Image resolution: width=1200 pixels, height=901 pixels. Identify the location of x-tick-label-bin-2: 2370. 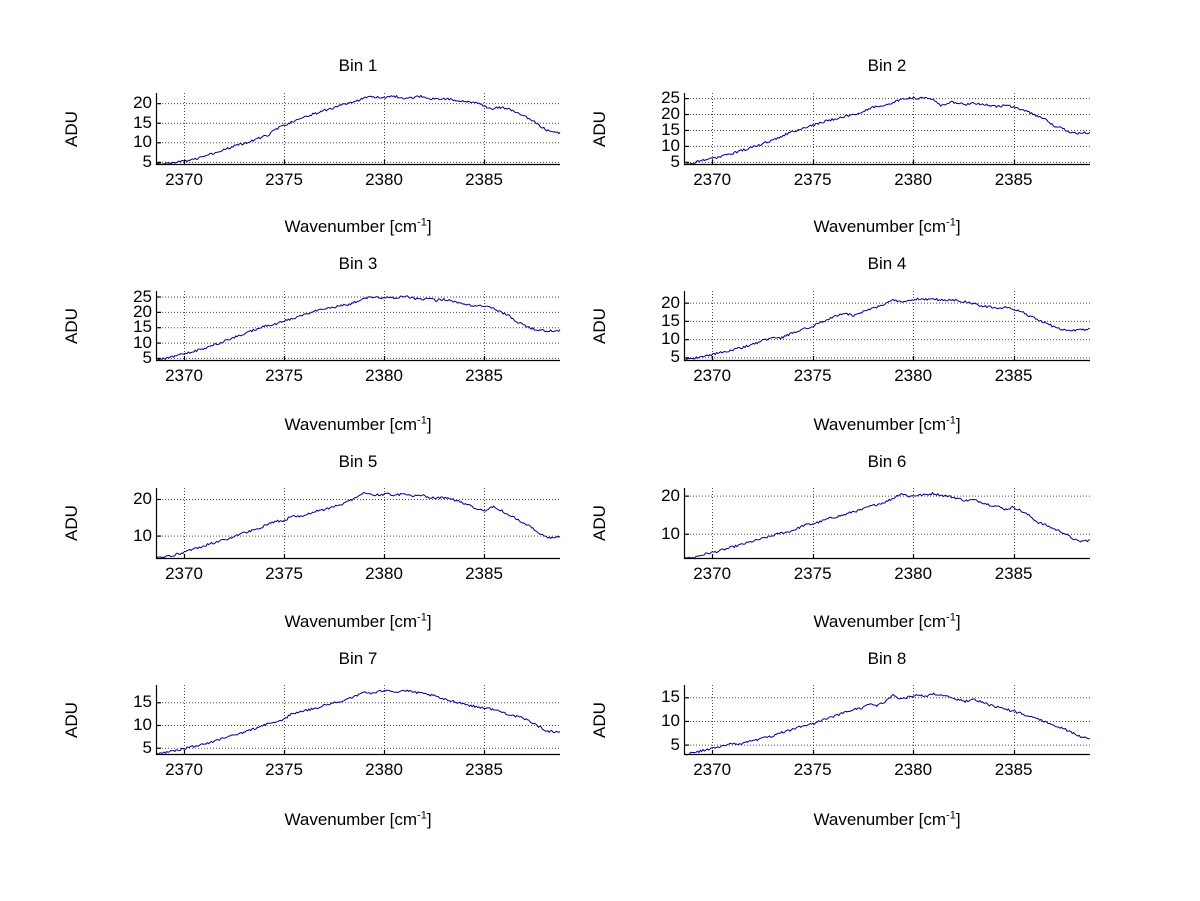
(712, 179).